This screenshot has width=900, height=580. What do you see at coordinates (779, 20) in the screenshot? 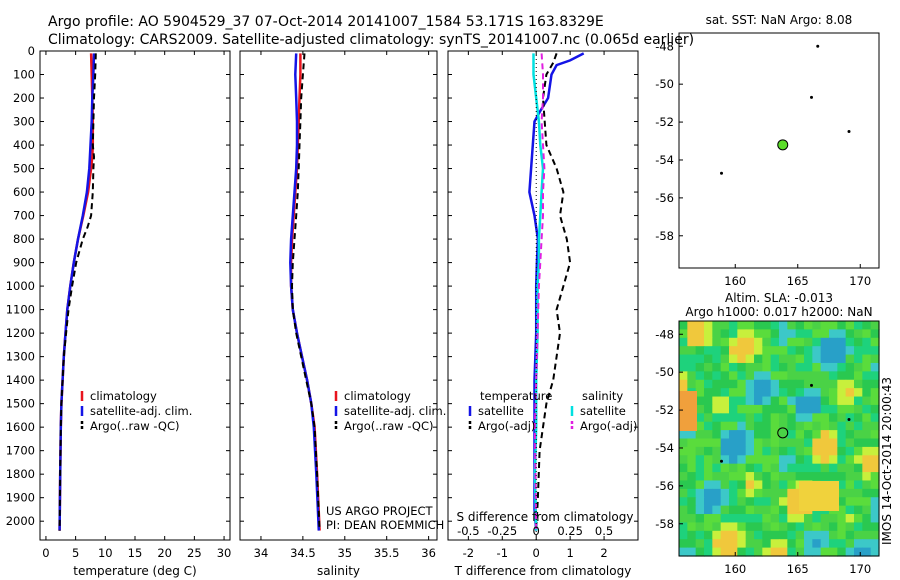
I see `sst-map-title: sat. SST: NaN Argo: 8.08` at bounding box center [779, 20].